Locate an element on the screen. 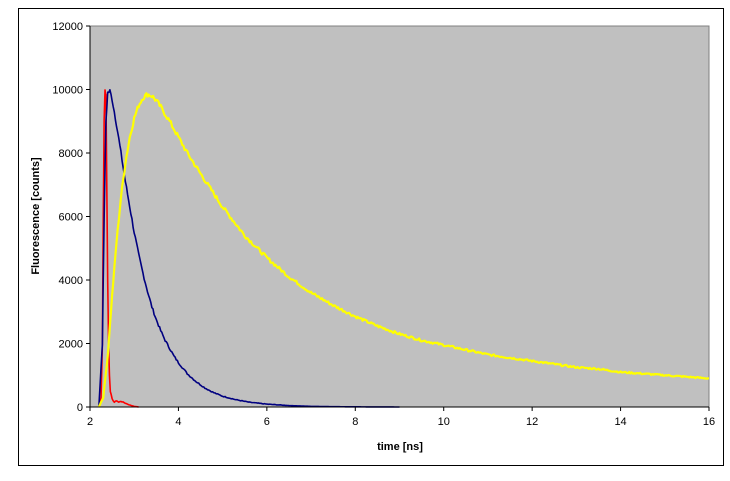  x-tick-label: 10 is located at coordinates (444, 422).